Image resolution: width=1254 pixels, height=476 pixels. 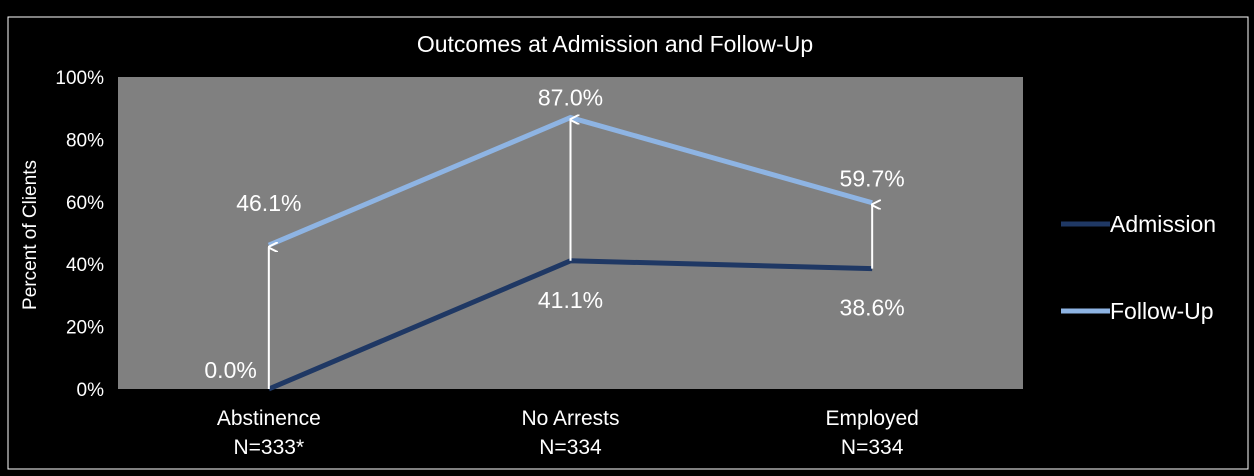 What do you see at coordinates (1138, 267) in the screenshot?
I see `legend: Admission Follow-Up` at bounding box center [1138, 267].